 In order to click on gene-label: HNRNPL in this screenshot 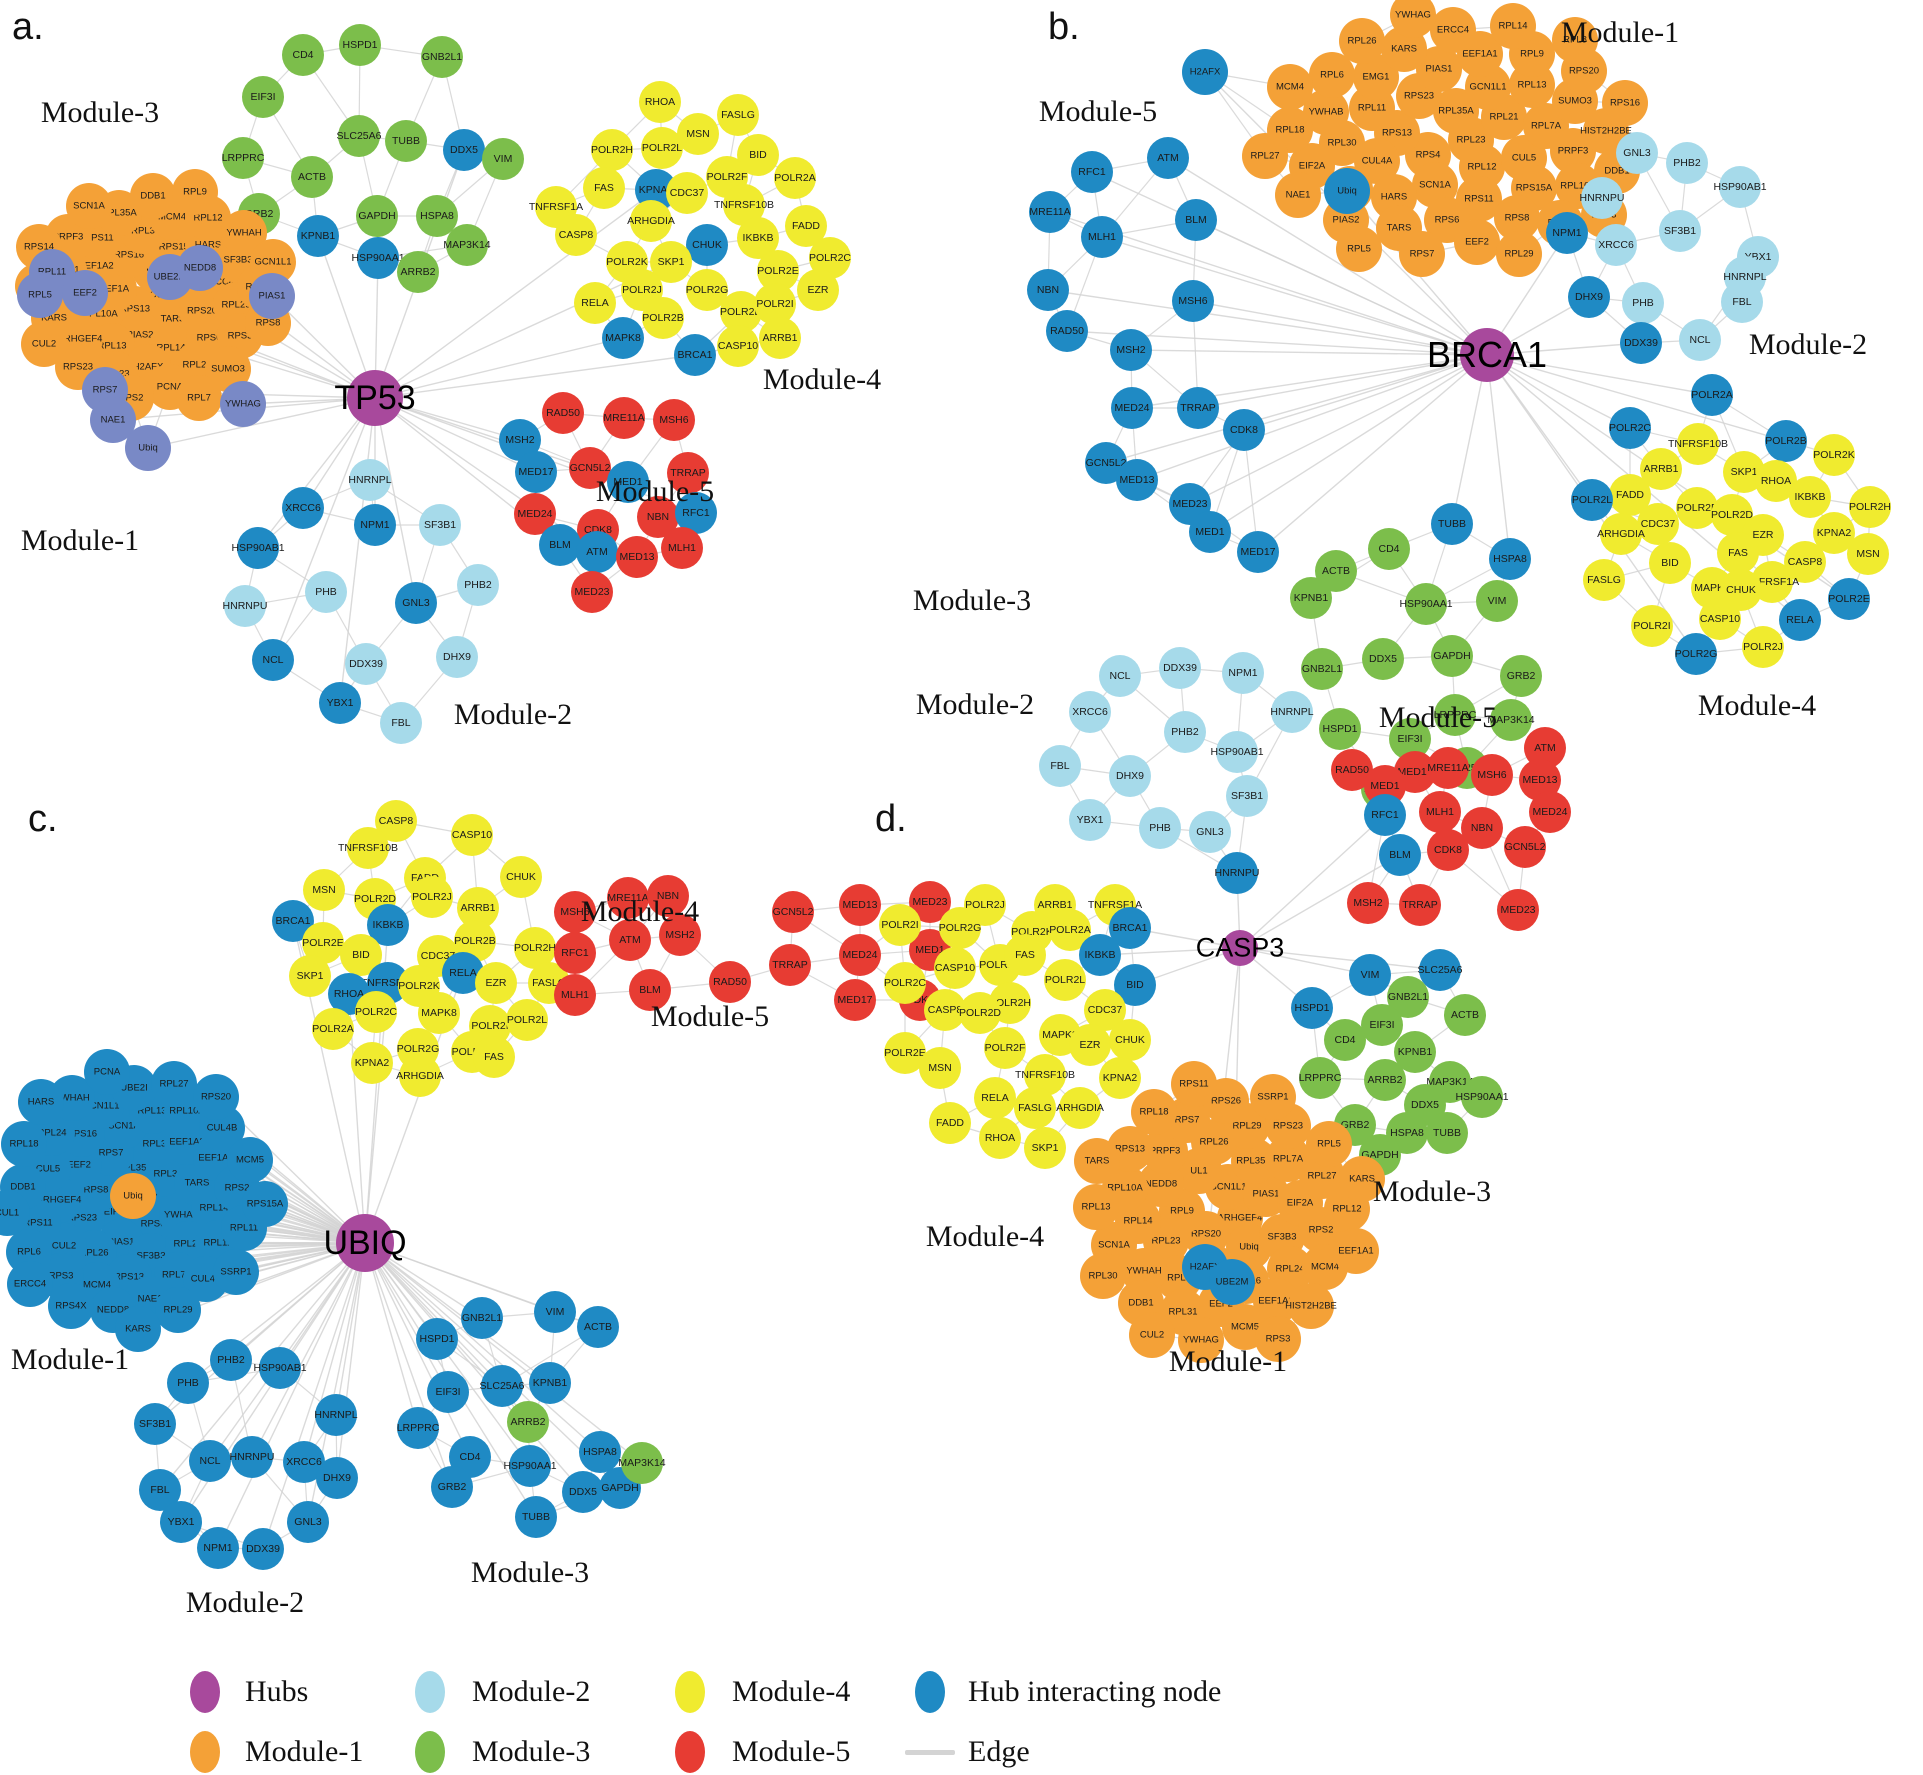, I will do `click(1745, 276)`.